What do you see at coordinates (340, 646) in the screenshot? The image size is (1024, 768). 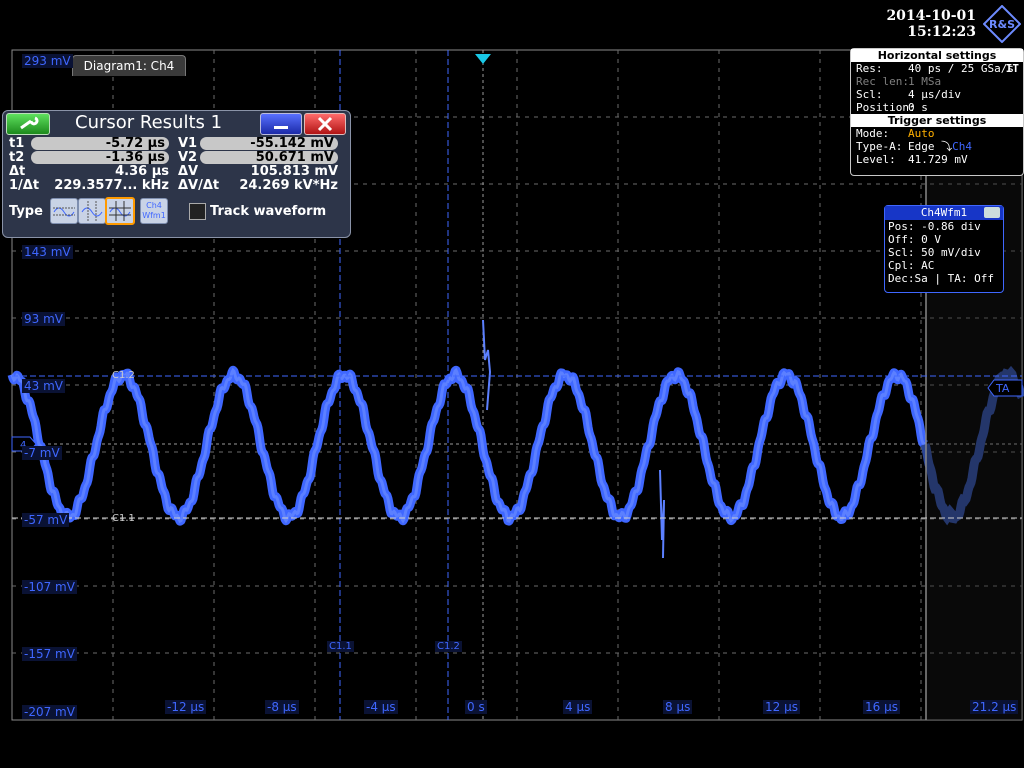 I see `cursor-v1-label: C1.1` at bounding box center [340, 646].